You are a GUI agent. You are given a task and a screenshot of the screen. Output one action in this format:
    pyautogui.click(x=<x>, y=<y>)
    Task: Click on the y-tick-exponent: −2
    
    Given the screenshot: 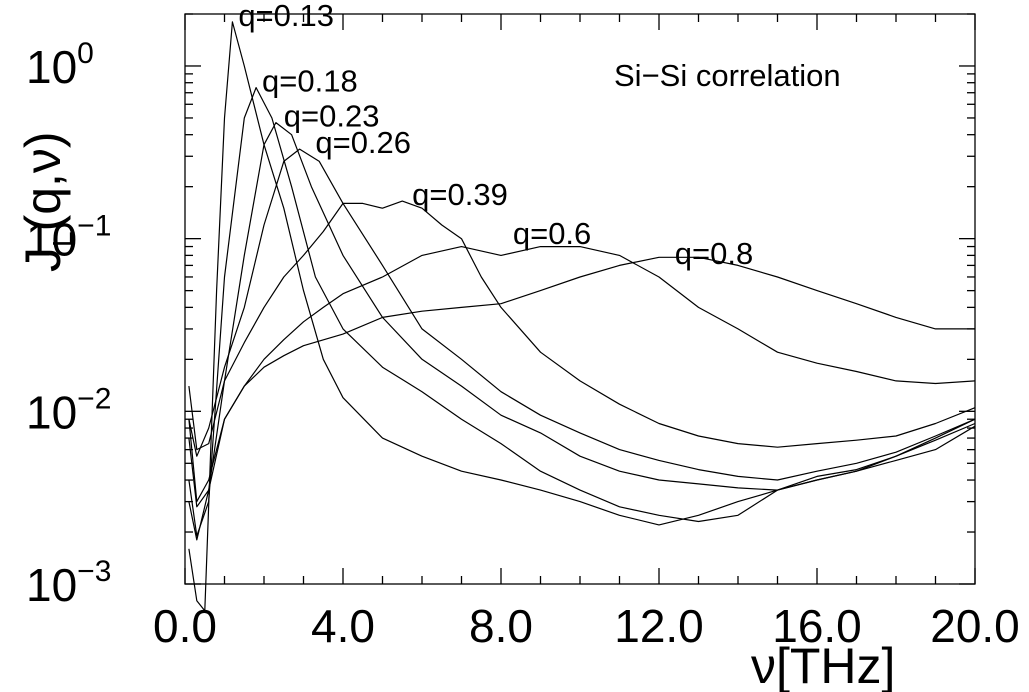 What is the action you would take?
    pyautogui.click(x=94, y=398)
    